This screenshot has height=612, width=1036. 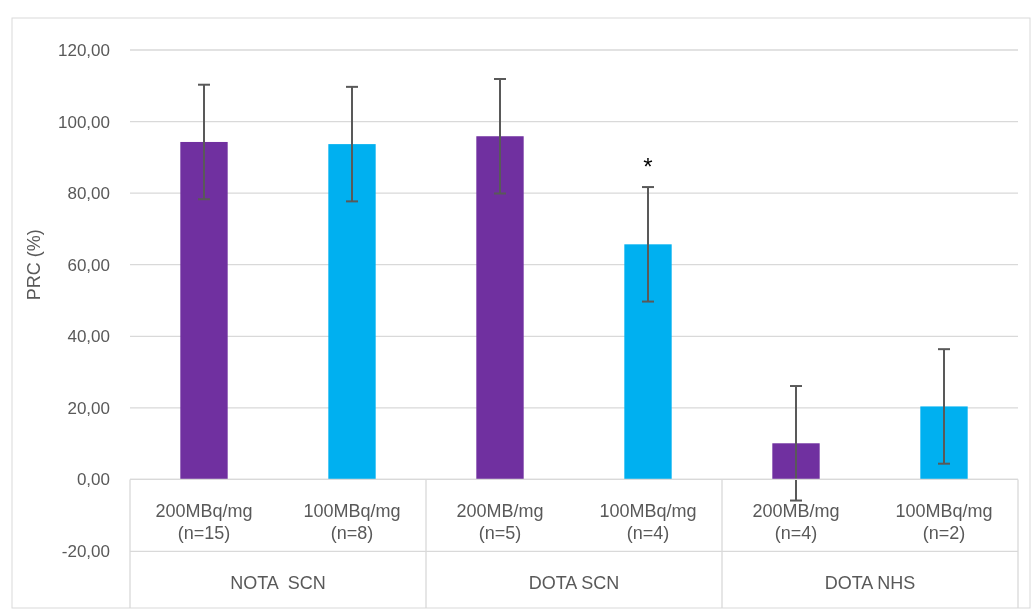 I want to click on y-tick-label: 80,00, so click(x=88, y=194).